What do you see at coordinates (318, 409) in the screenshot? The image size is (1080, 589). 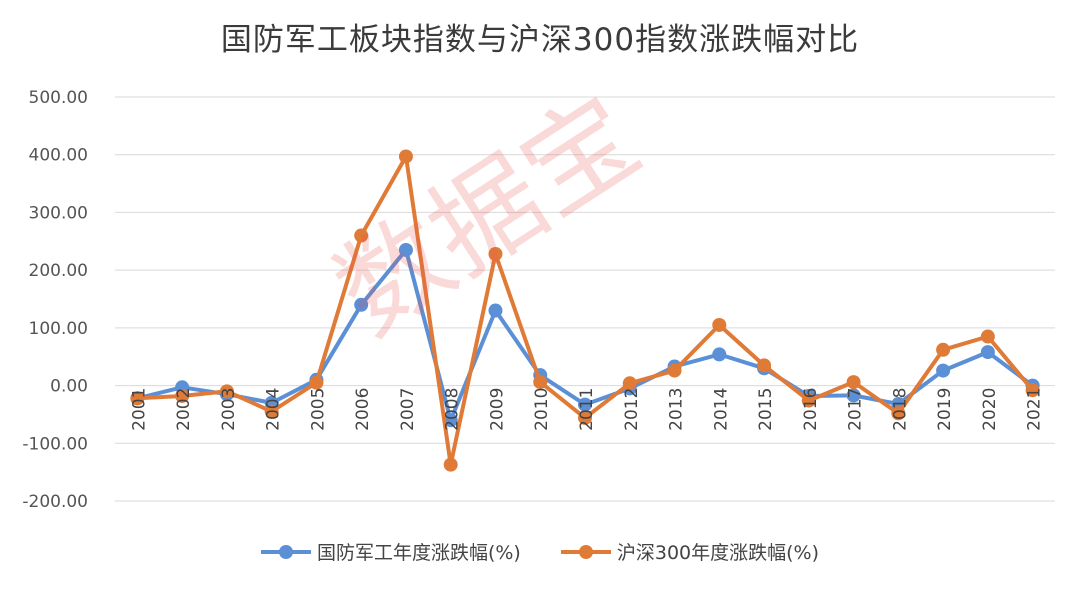 I see `x-tick-label: 2005` at bounding box center [318, 409].